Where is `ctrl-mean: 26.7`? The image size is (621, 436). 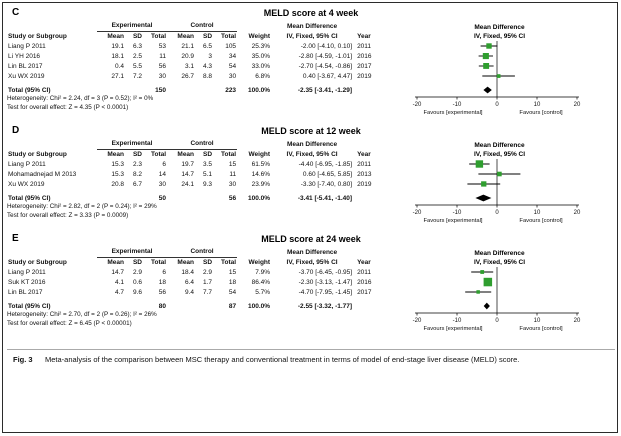
ctrl-mean: 26.7 is located at coordinates (188, 76).